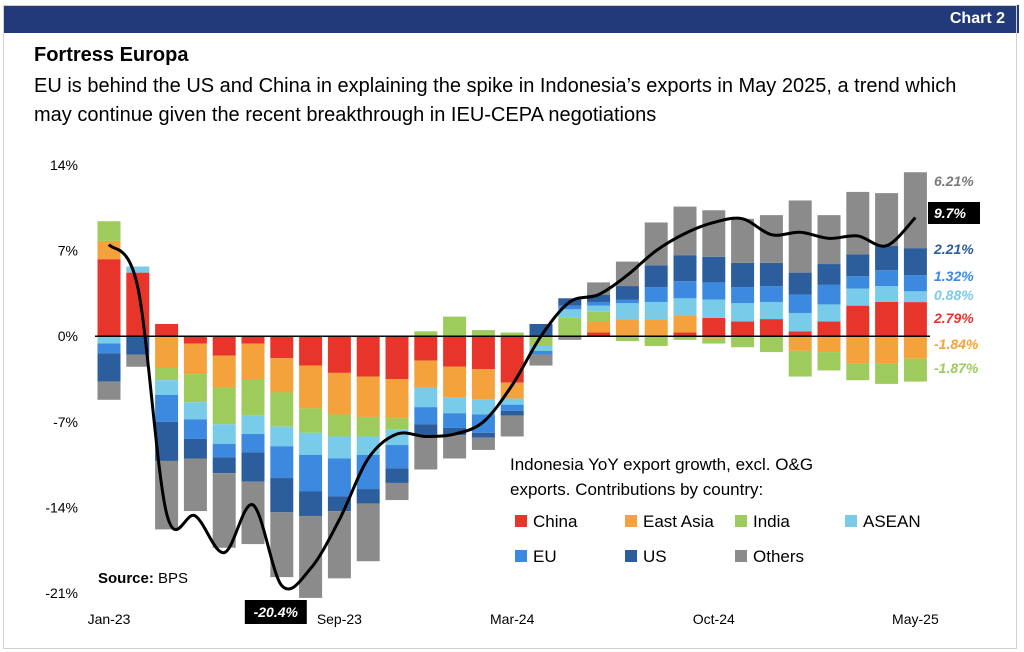 This screenshot has width=1024, height=652. What do you see at coordinates (555, 521) in the screenshot?
I see `legend-label-china: China` at bounding box center [555, 521].